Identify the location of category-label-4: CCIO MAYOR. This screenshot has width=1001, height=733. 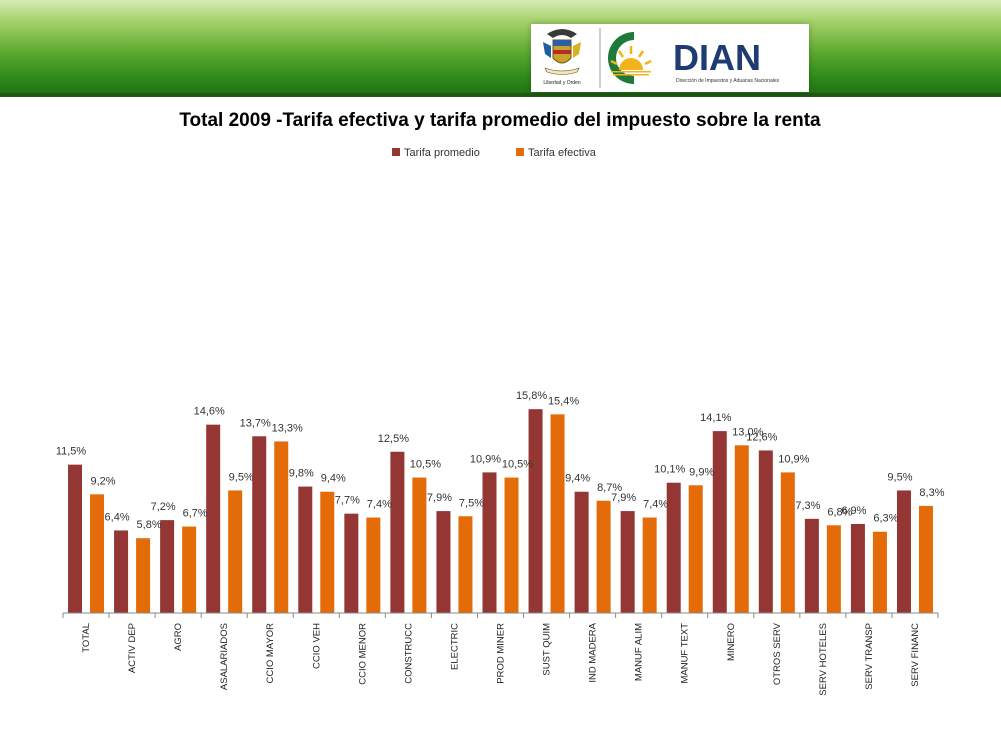
(270, 653).